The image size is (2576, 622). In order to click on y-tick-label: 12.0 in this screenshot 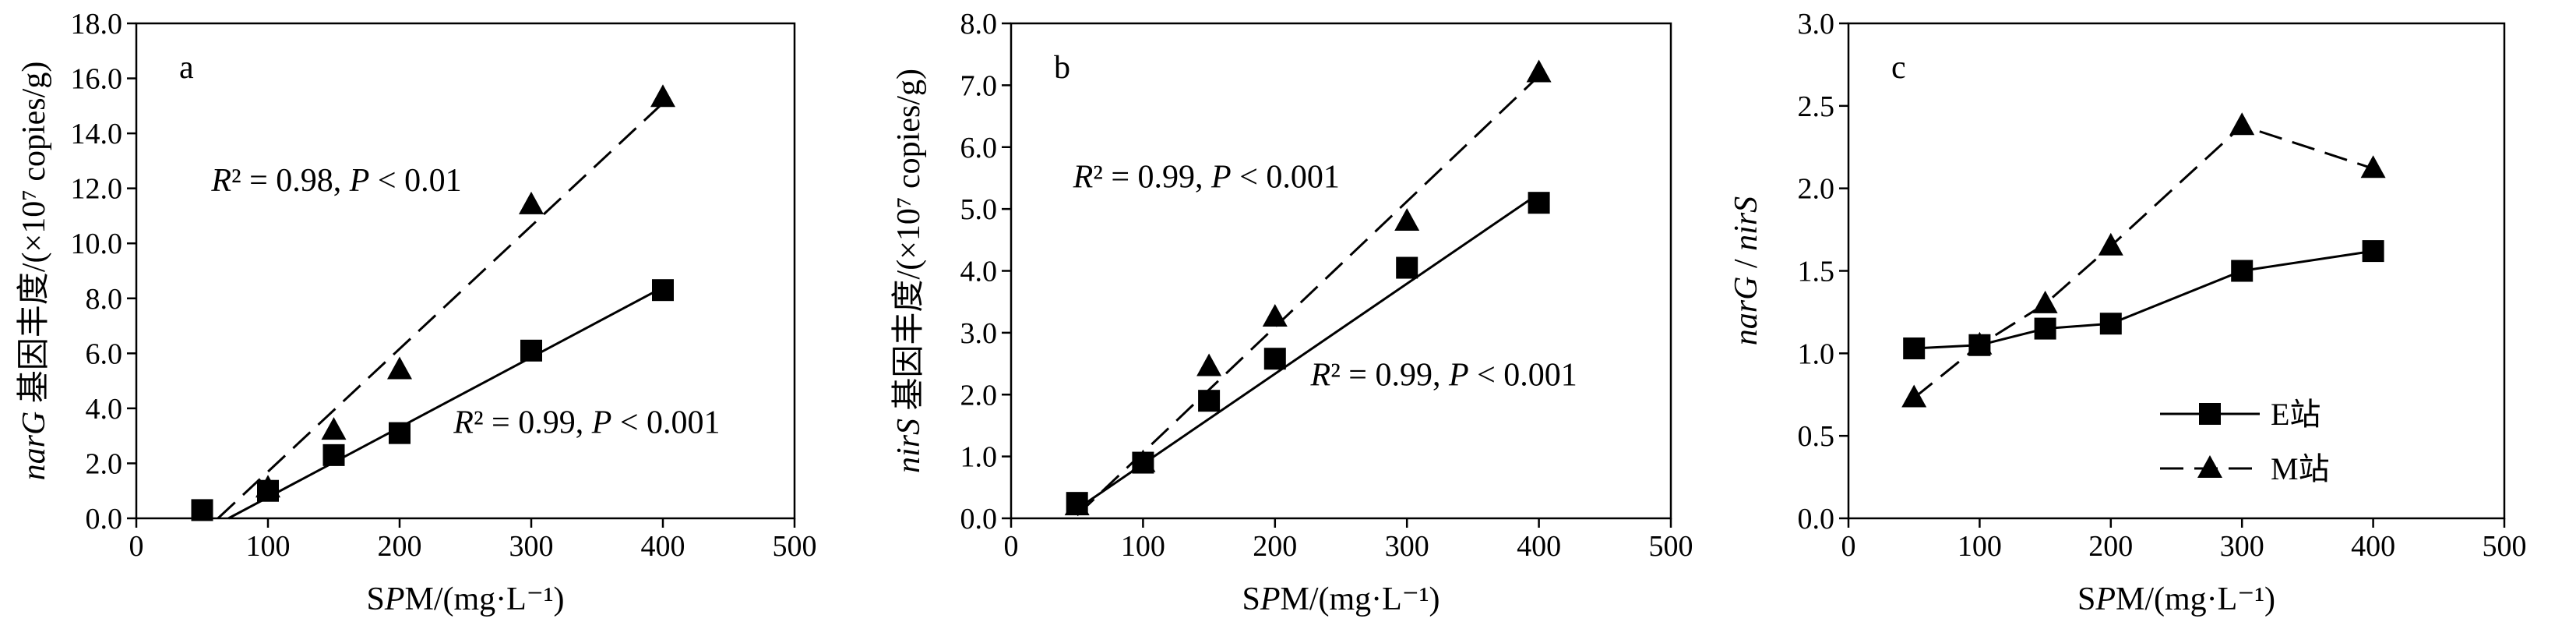, I will do `click(97, 190)`.